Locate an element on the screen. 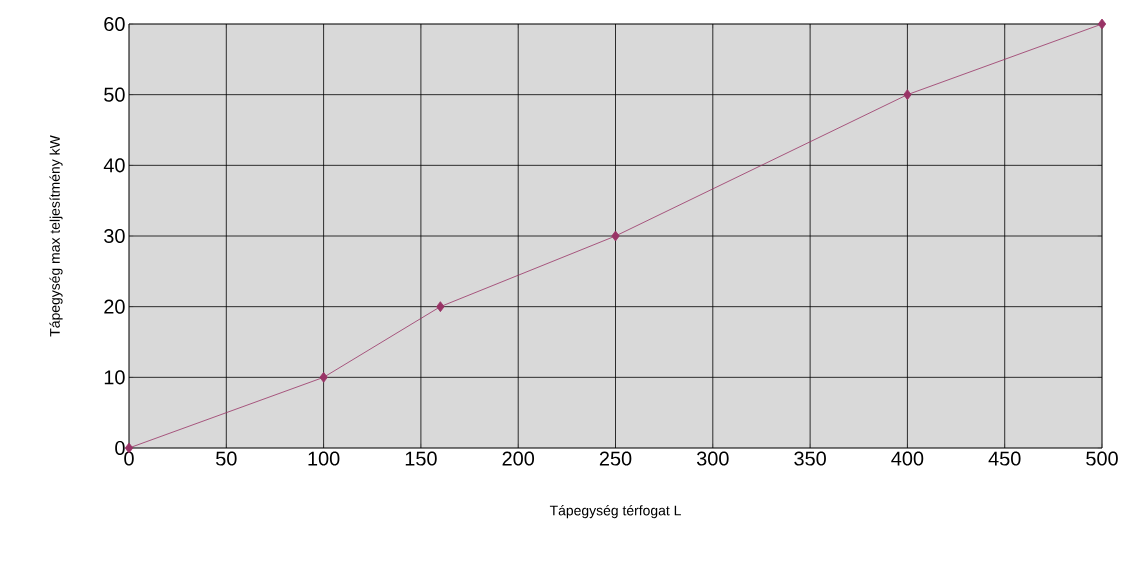 This screenshot has width=1131, height=574. x-tick-label: 100 is located at coordinates (324, 458).